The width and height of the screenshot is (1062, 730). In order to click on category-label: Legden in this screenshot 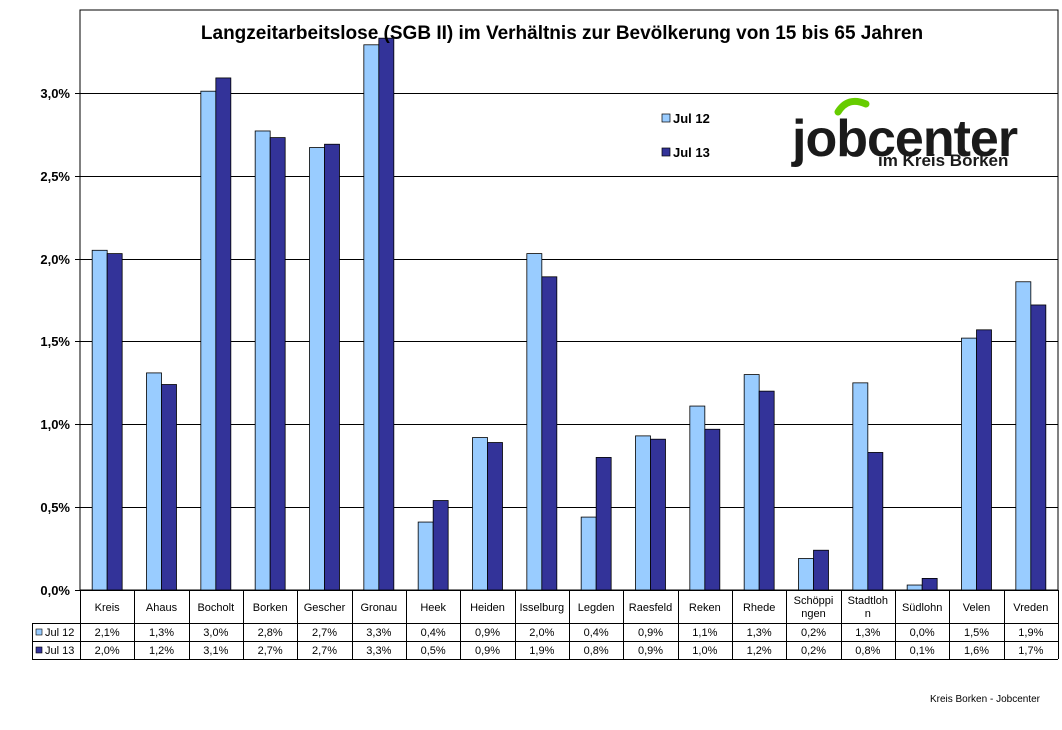, I will do `click(596, 608)`.